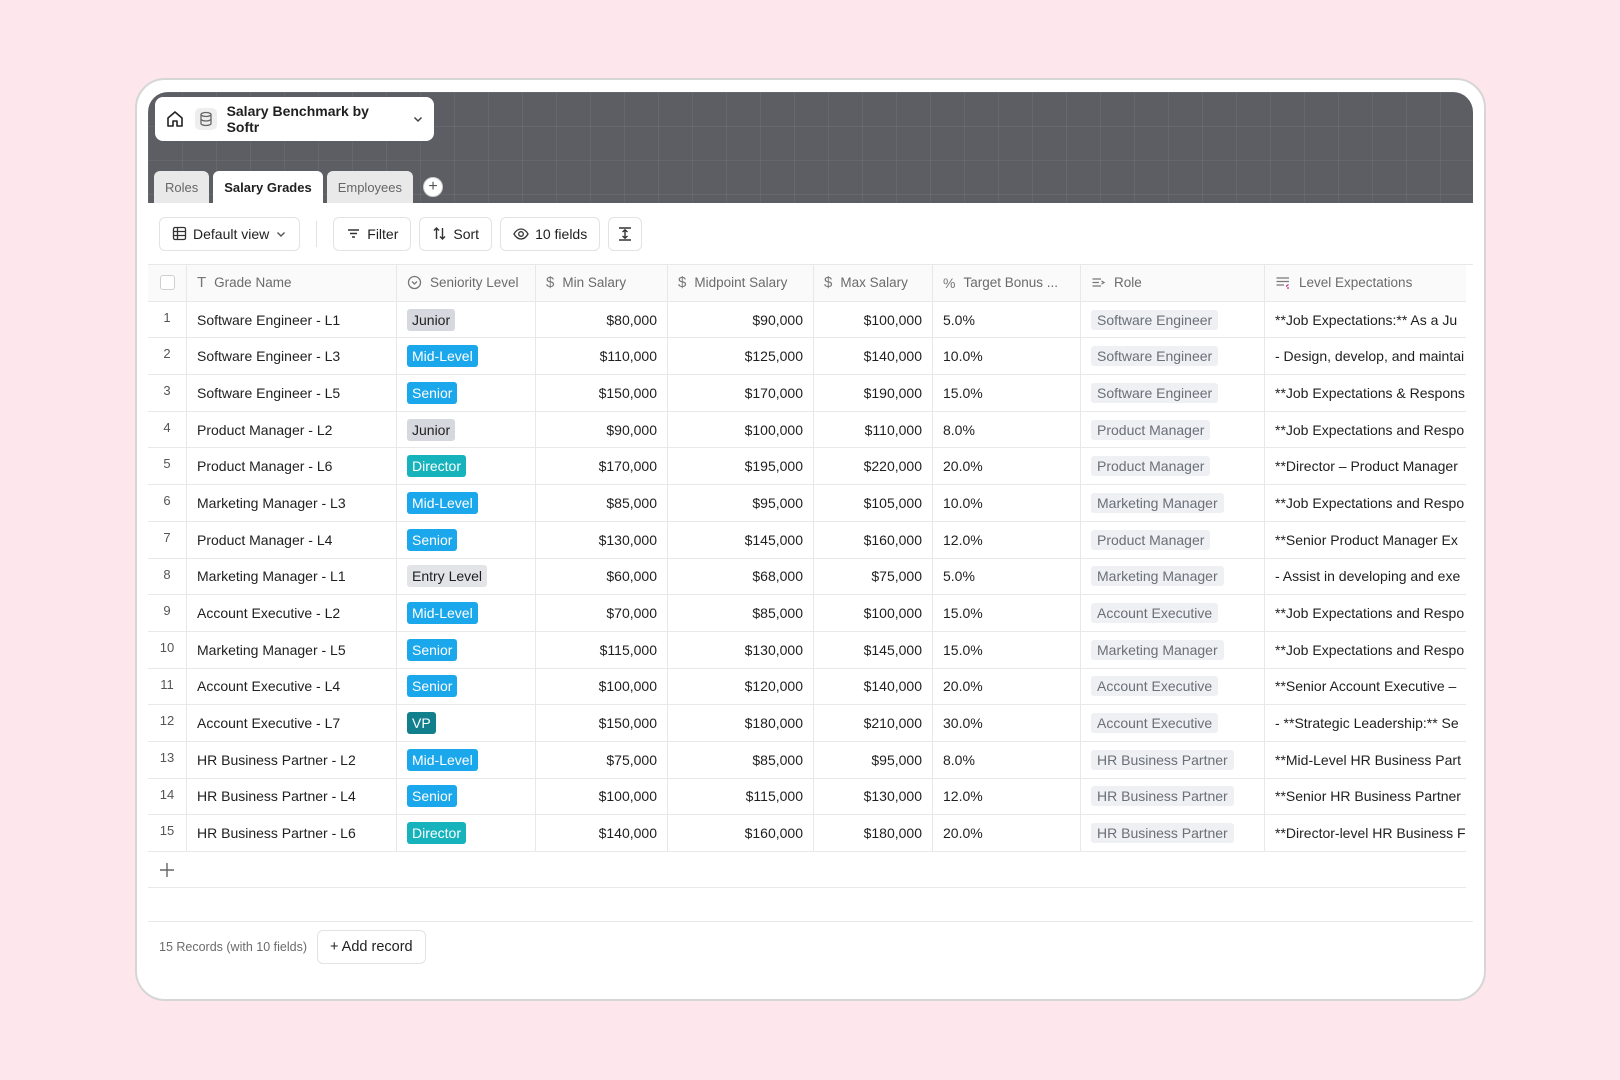 This screenshot has height=1080, width=1620. I want to click on row-height-button, so click(625, 233).